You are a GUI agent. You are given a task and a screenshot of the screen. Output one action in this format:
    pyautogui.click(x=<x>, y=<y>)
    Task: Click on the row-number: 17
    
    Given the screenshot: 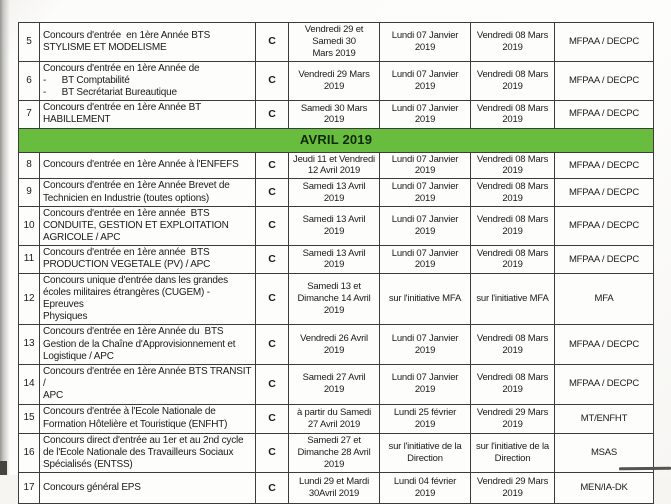 What is the action you would take?
    pyautogui.click(x=29, y=488)
    